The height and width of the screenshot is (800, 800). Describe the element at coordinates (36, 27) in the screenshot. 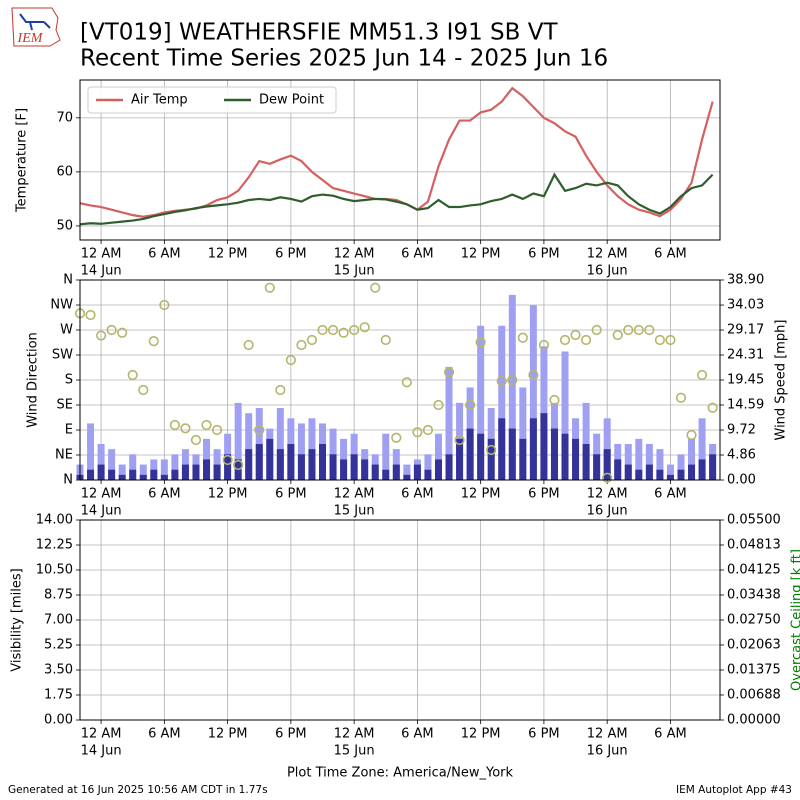

I see `logo: IEM` at that location.